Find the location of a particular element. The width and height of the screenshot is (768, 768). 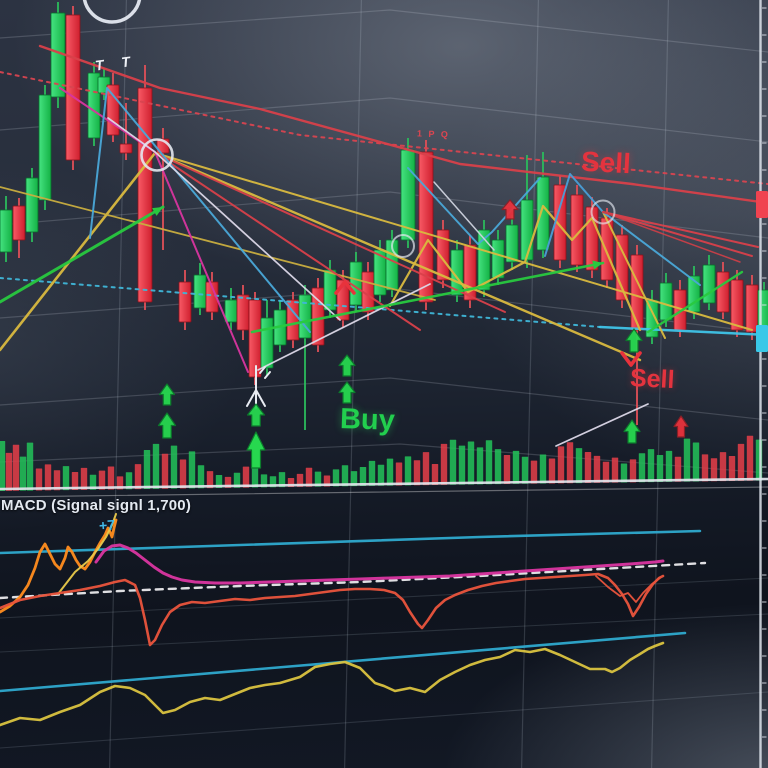

macd-annotation: +7 is located at coordinates (107, 525).